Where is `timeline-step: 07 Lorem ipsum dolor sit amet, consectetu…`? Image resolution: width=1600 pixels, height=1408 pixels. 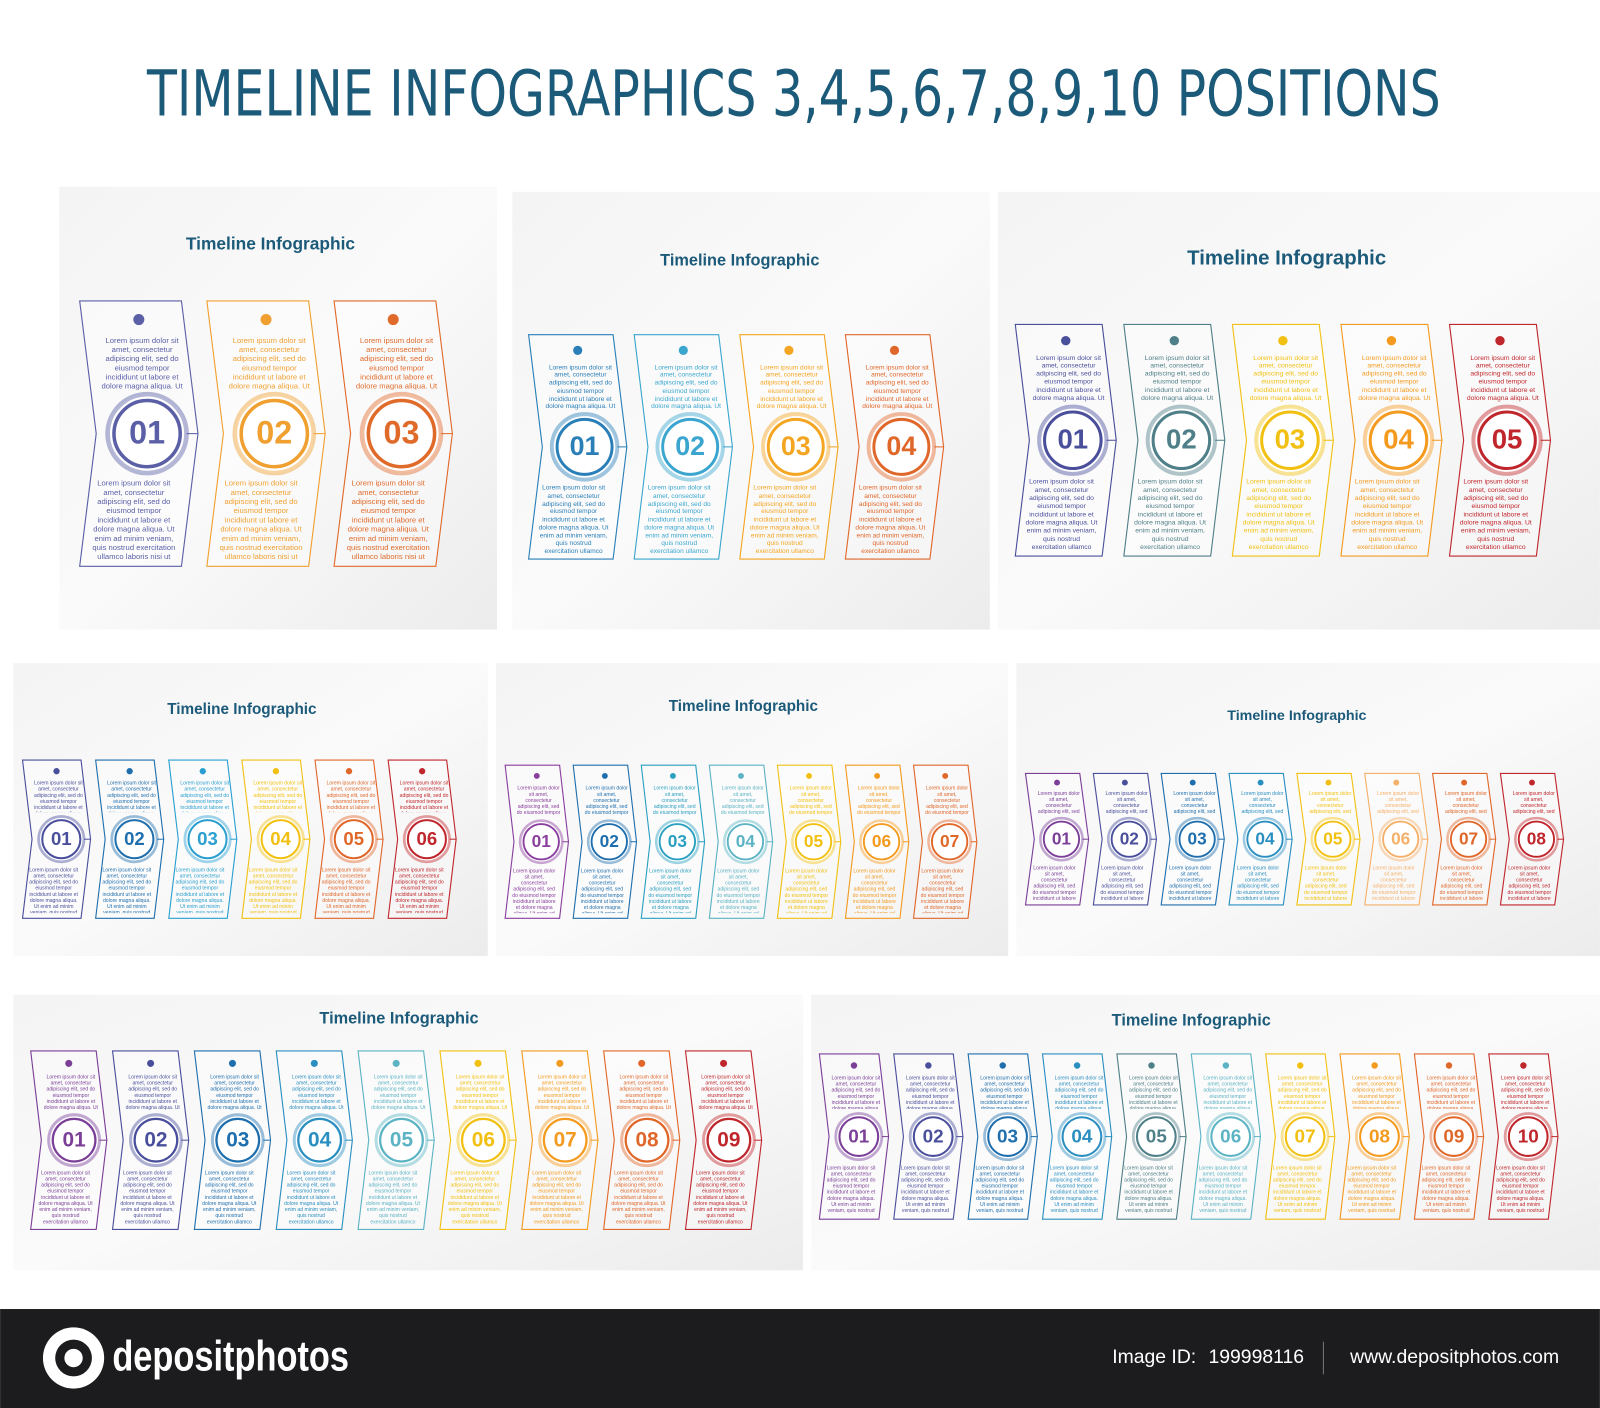
timeline-step: 07 Lorem ipsum dolor sit amet, consectetu… is located at coordinates (560, 1140).